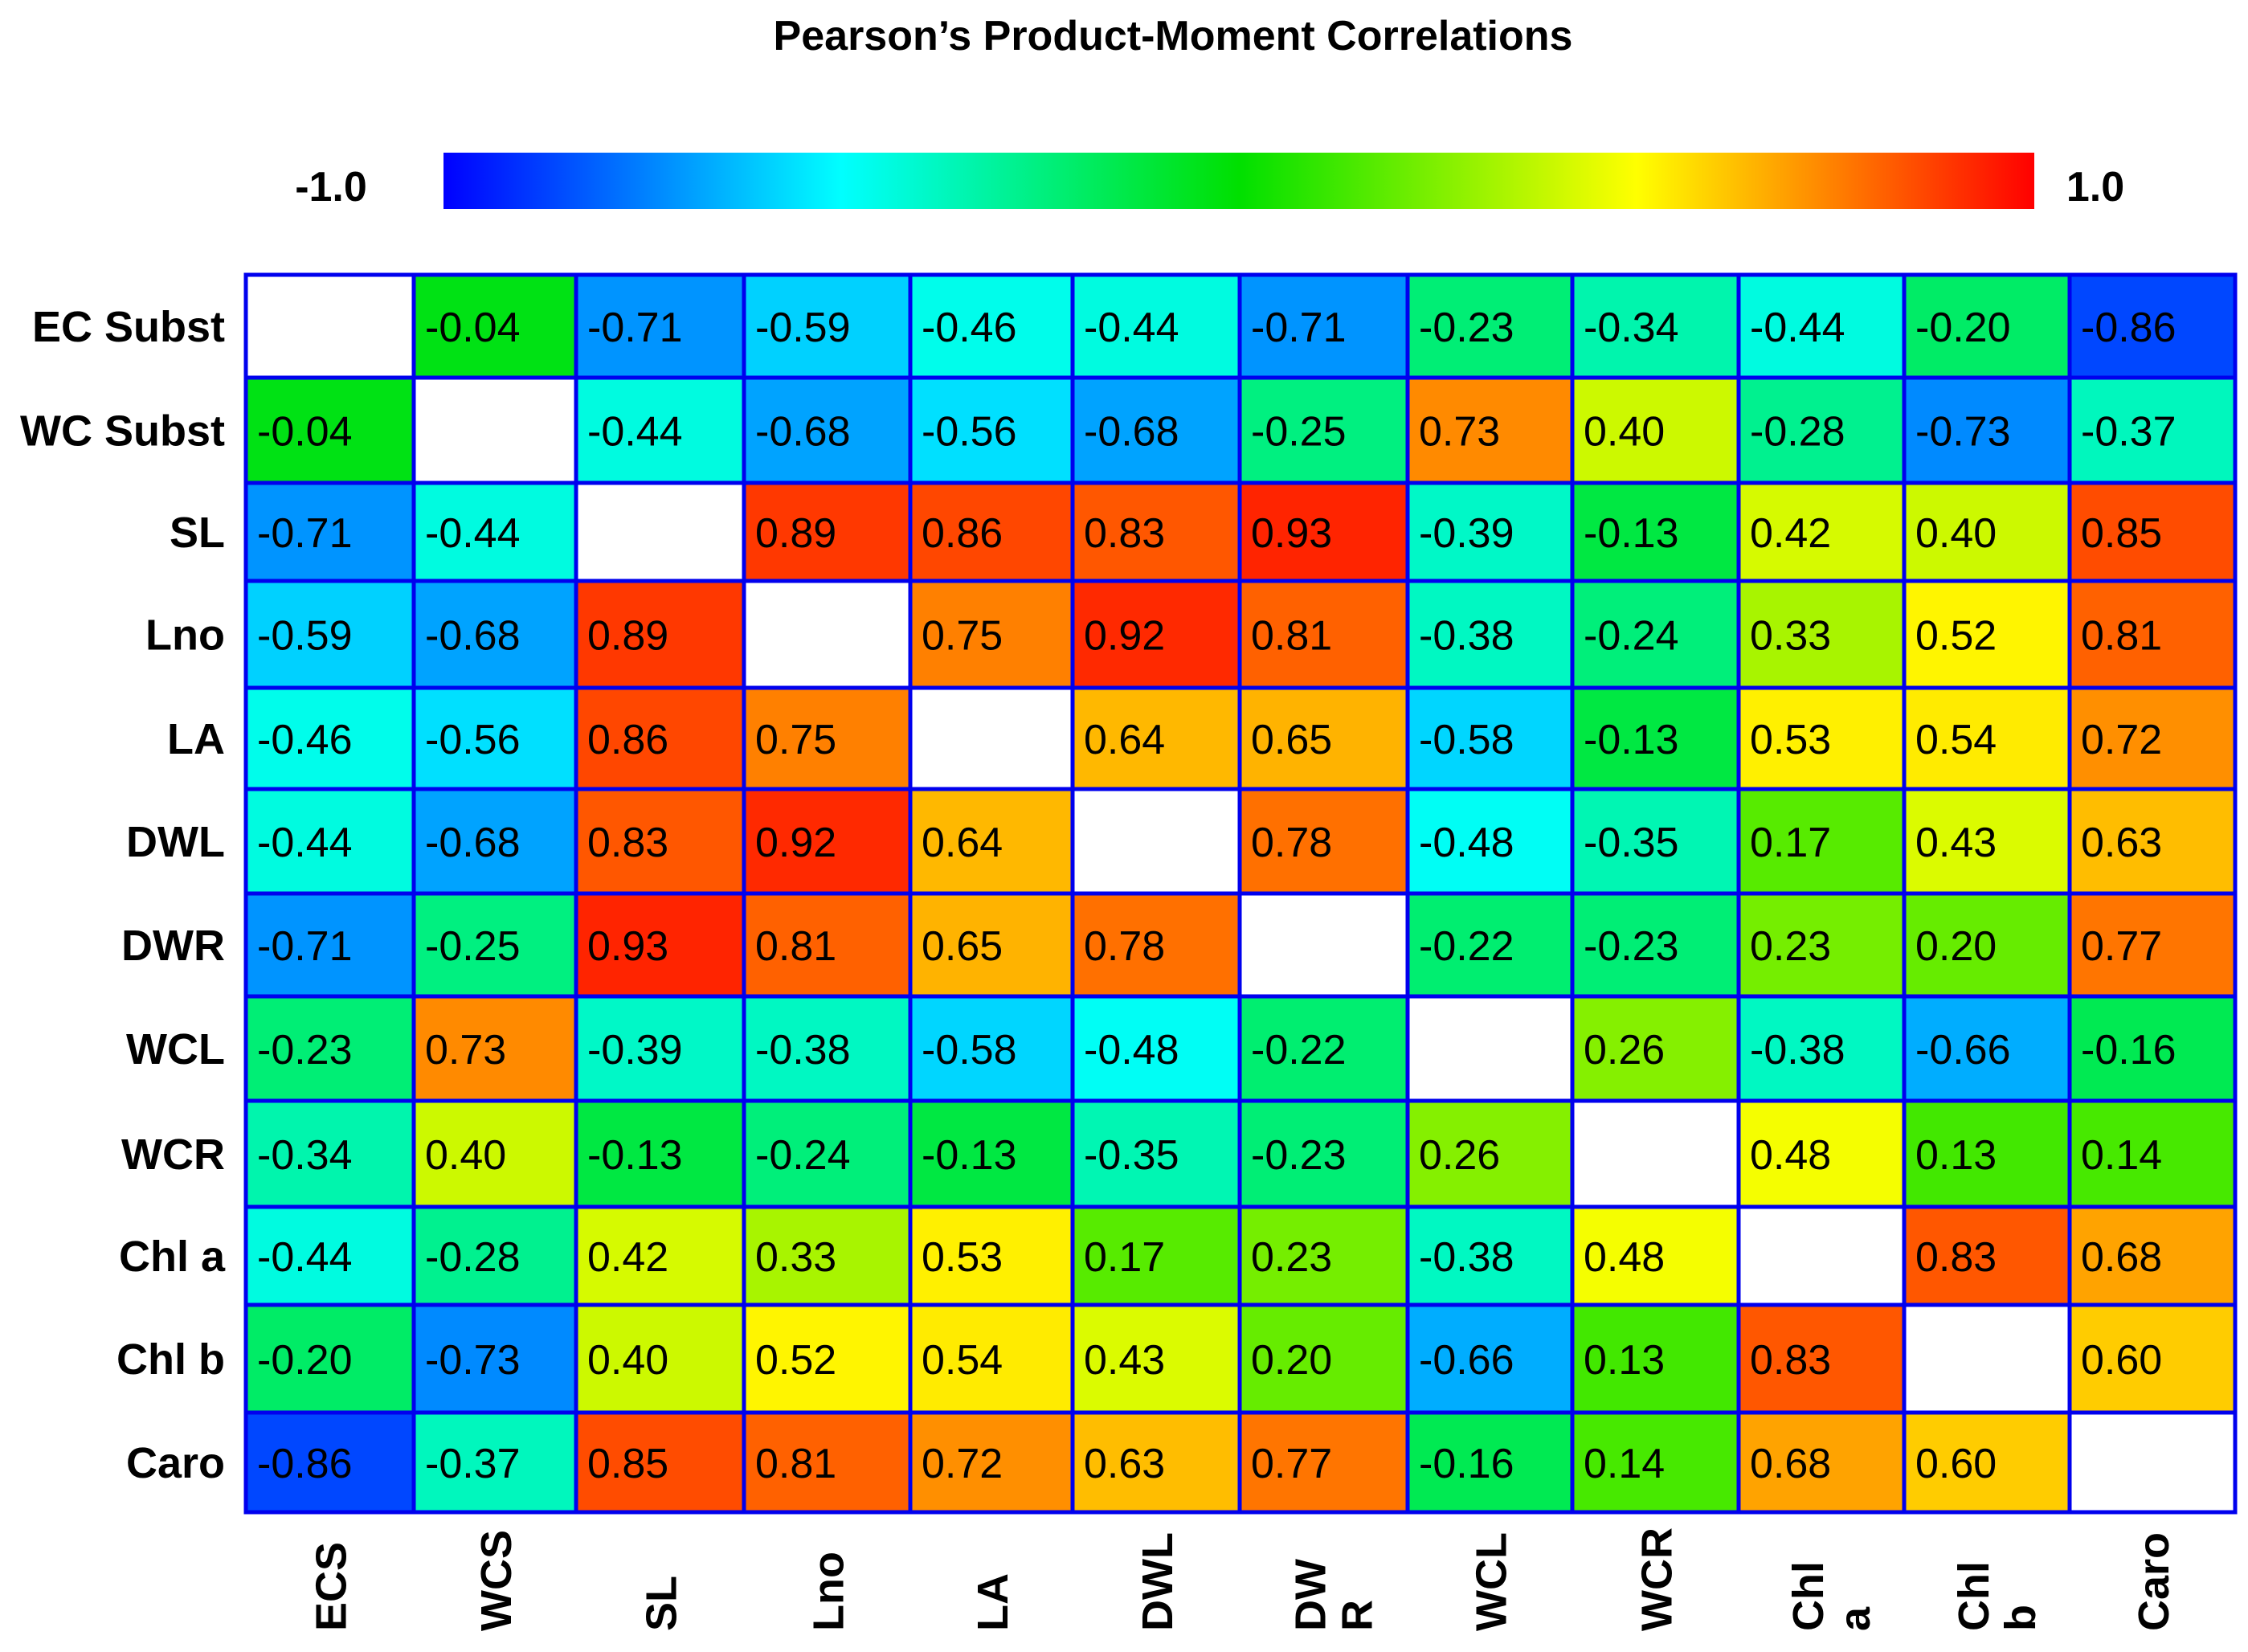  I want to click on cell-value-label: -0.66, so click(1466, 1361).